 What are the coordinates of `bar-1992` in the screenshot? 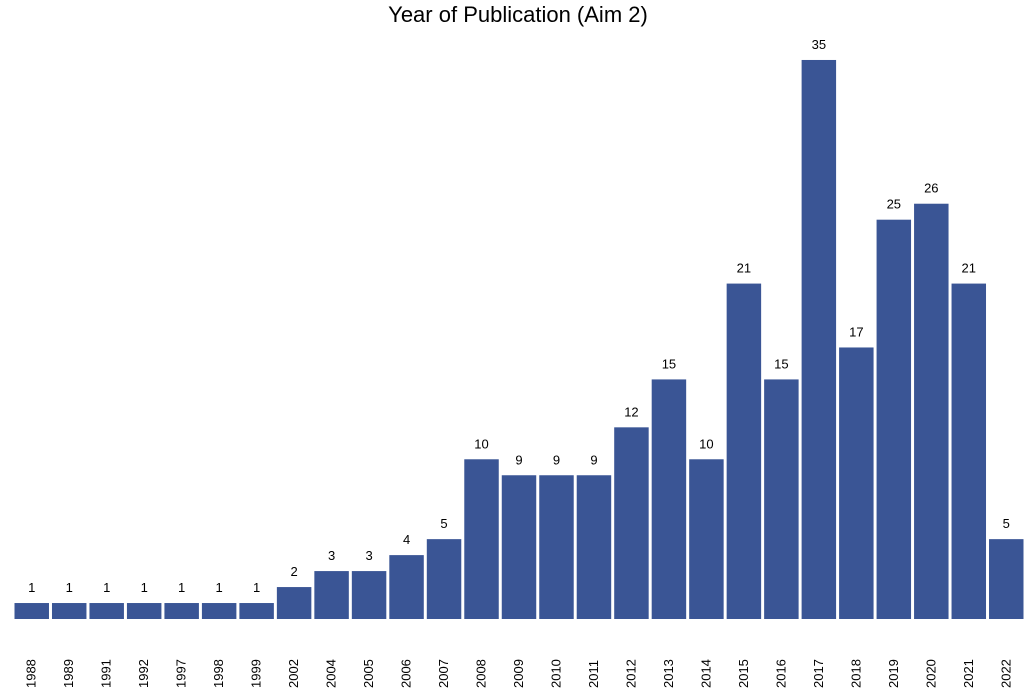 It's located at (144, 611).